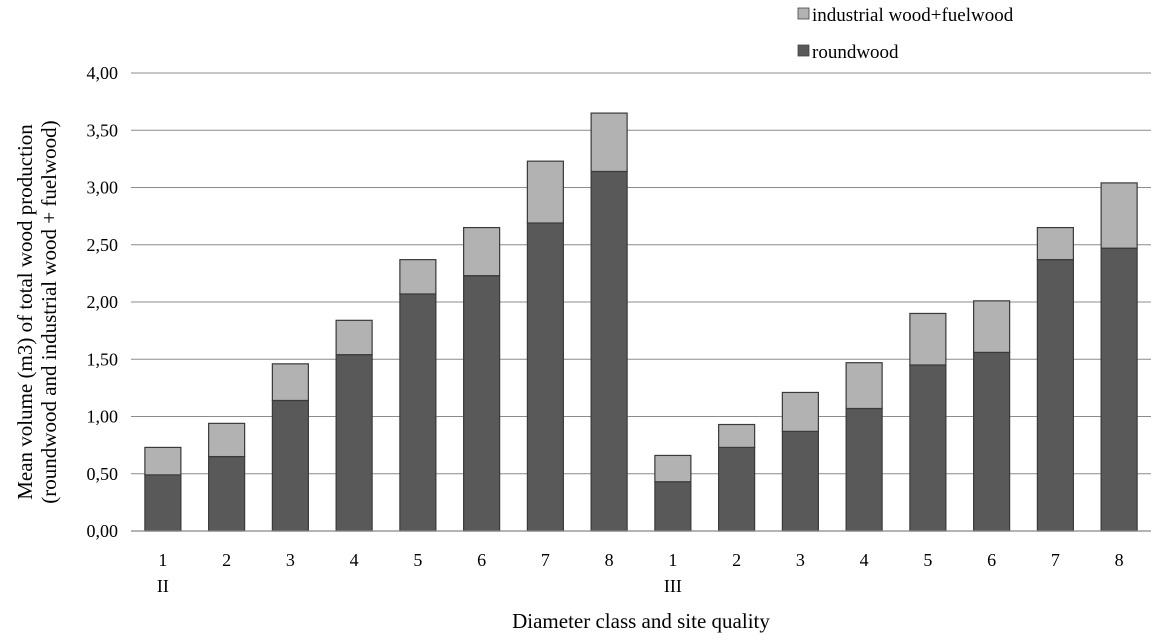 The height and width of the screenshot is (639, 1151). Describe the element at coordinates (103, 130) in the screenshot. I see `y-tick-label: 3,50` at that location.